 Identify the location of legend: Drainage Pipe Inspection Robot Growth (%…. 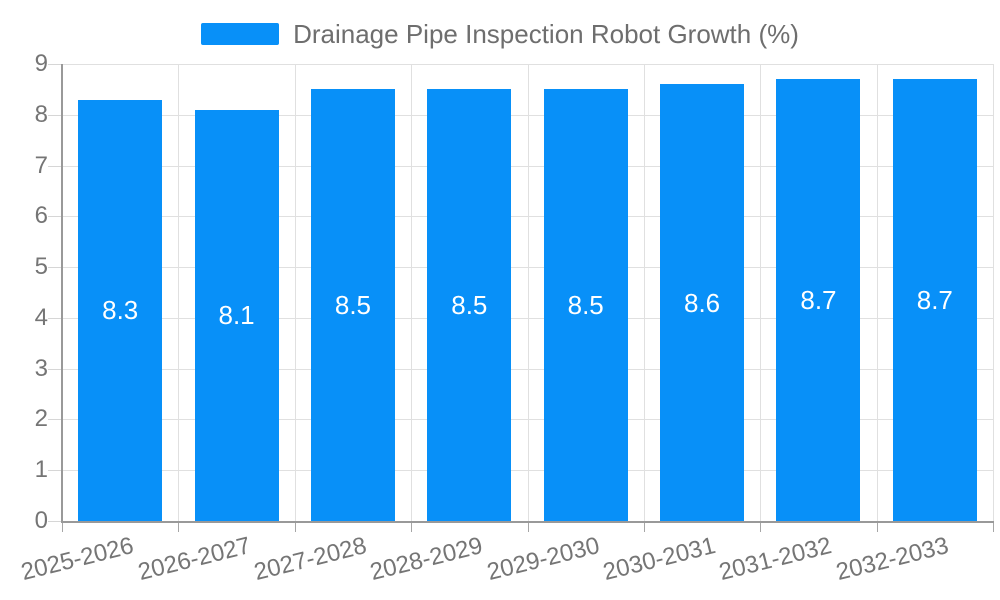
(500, 34).